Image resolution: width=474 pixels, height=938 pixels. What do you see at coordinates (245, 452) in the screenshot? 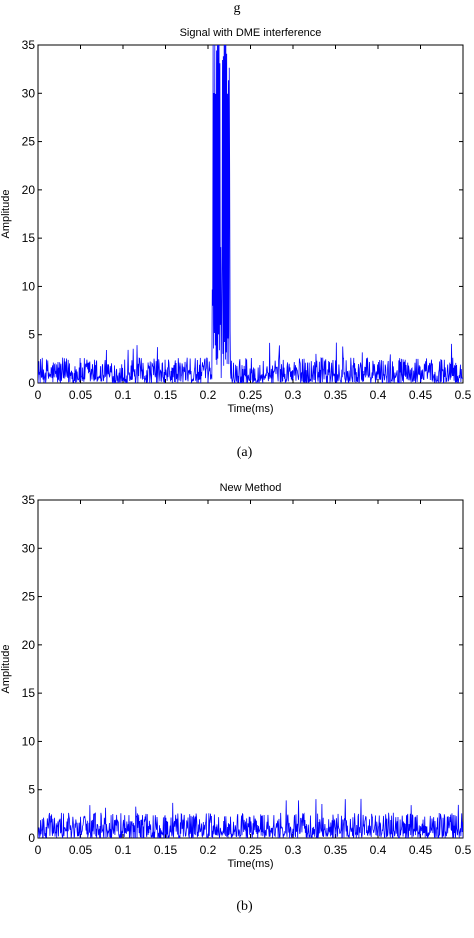
I see `panel-caption: (a)` at bounding box center [245, 452].